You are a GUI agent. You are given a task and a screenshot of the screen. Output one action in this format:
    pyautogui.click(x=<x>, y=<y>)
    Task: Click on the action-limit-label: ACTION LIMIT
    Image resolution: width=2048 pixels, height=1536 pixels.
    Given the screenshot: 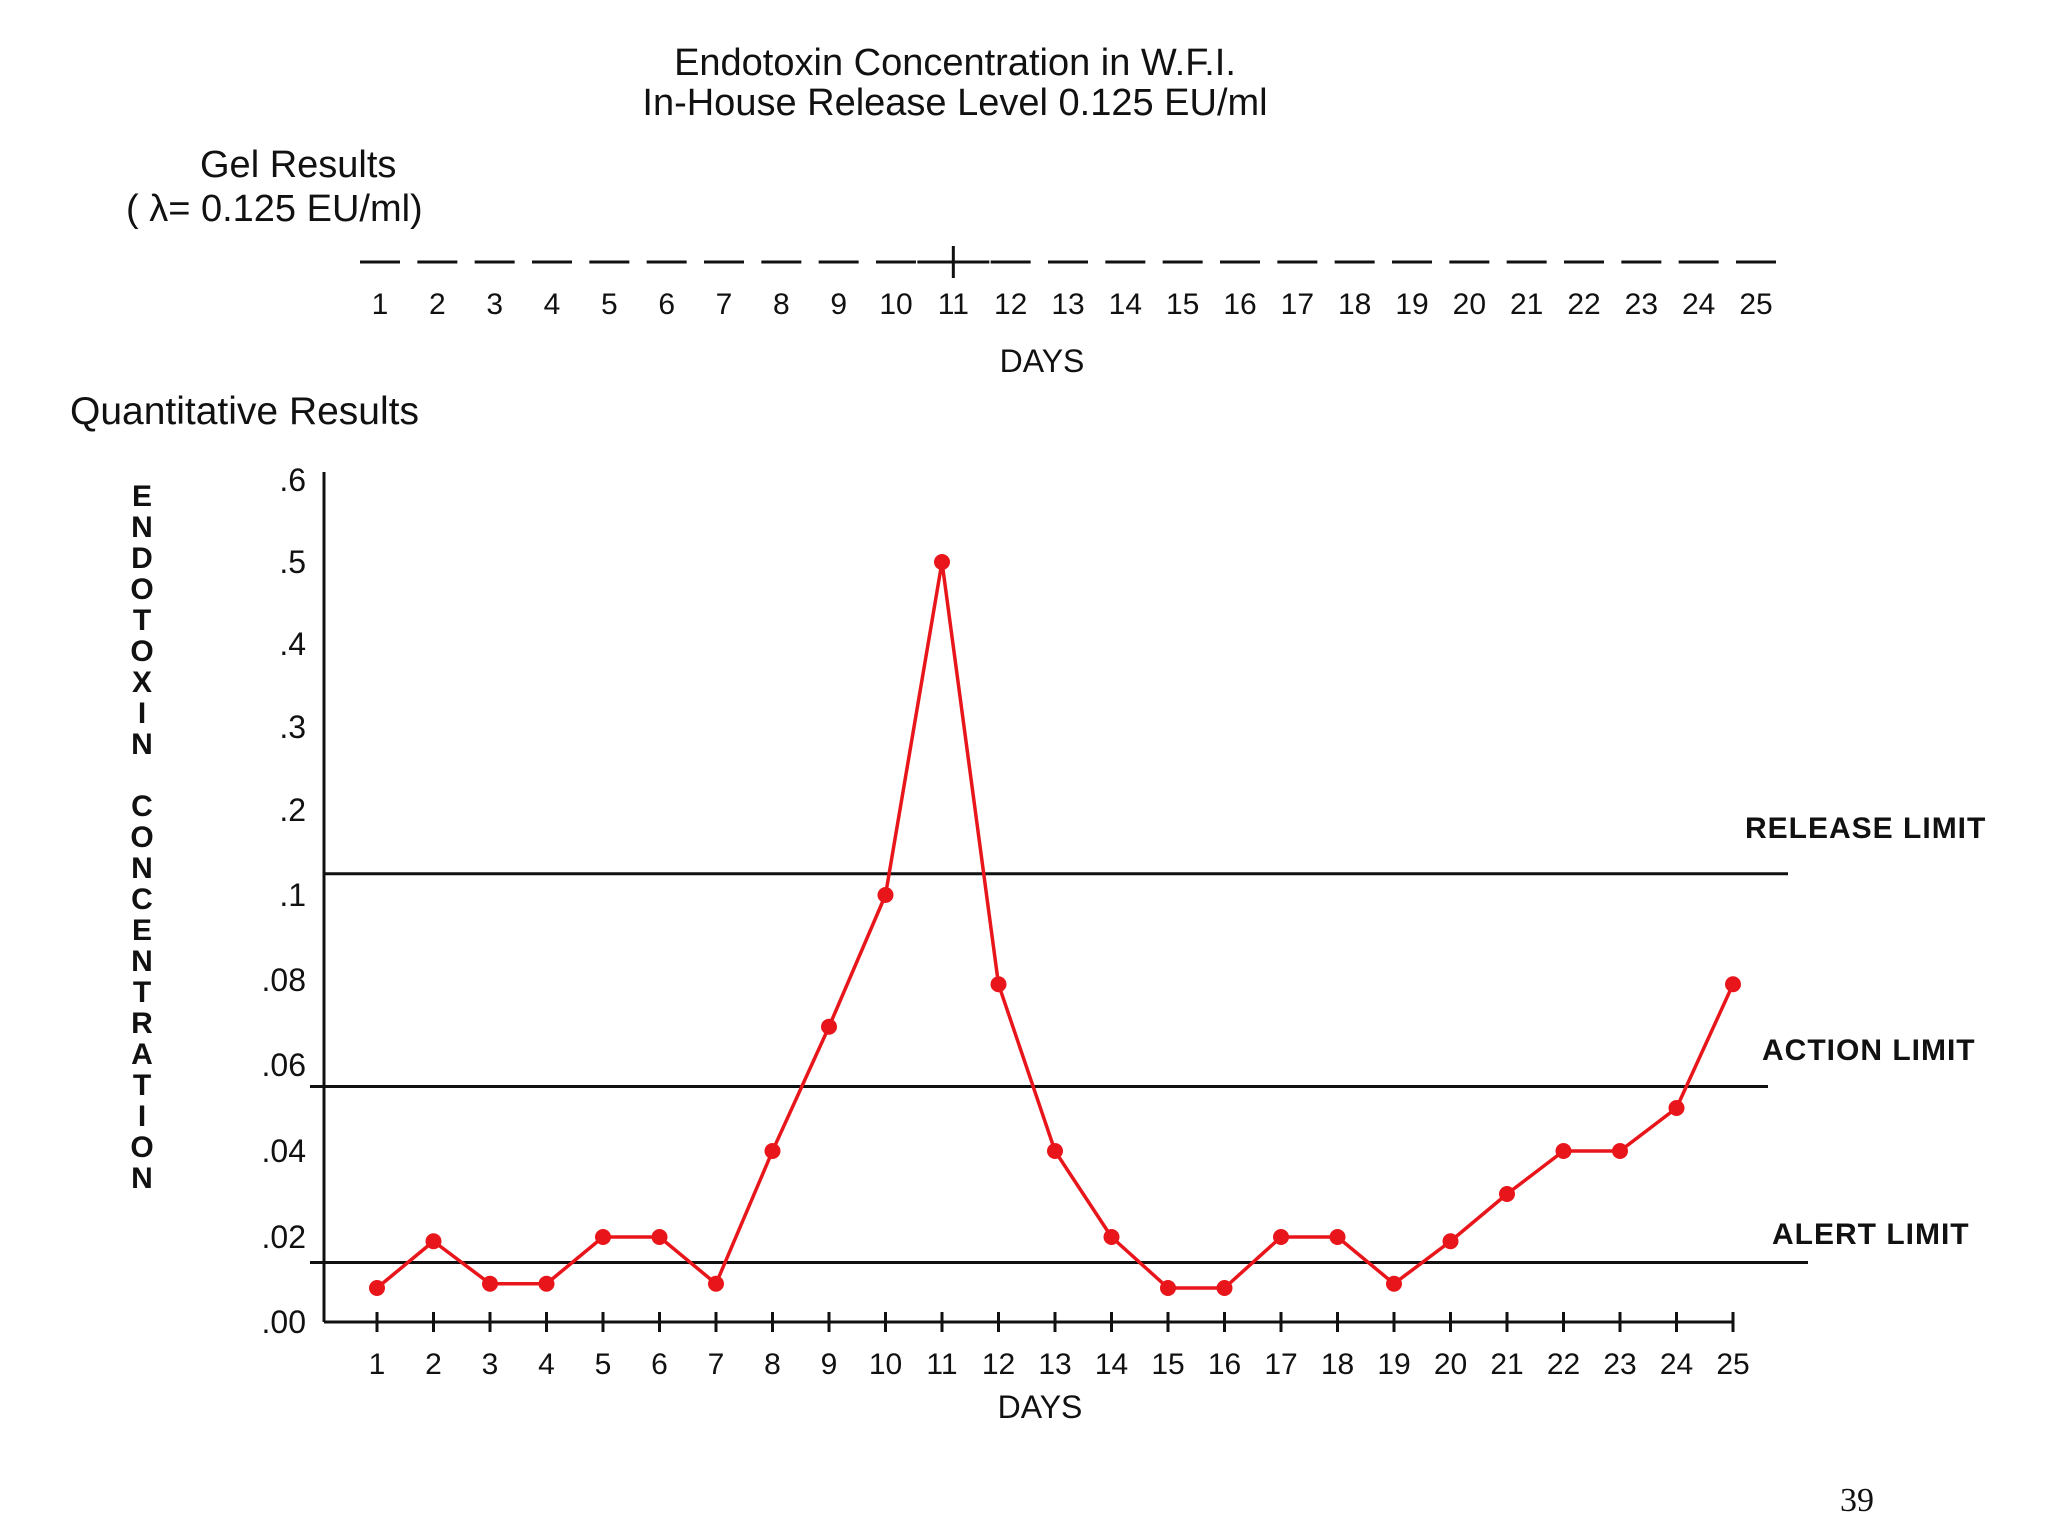 What is the action you would take?
    pyautogui.click(x=1869, y=1050)
    